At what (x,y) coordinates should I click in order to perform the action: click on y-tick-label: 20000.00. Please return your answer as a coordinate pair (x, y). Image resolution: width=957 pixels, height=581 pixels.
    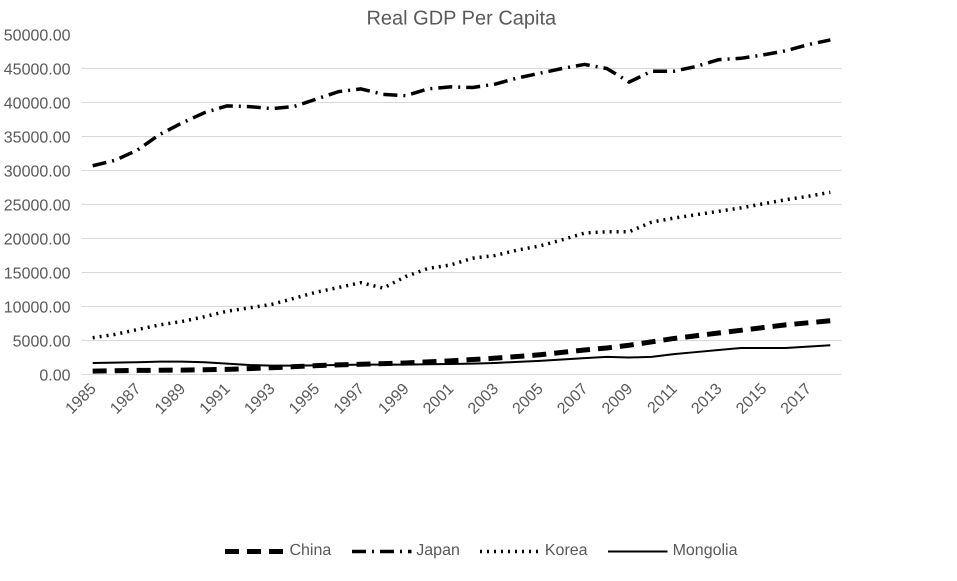
    Looking at the image, I should click on (37, 240).